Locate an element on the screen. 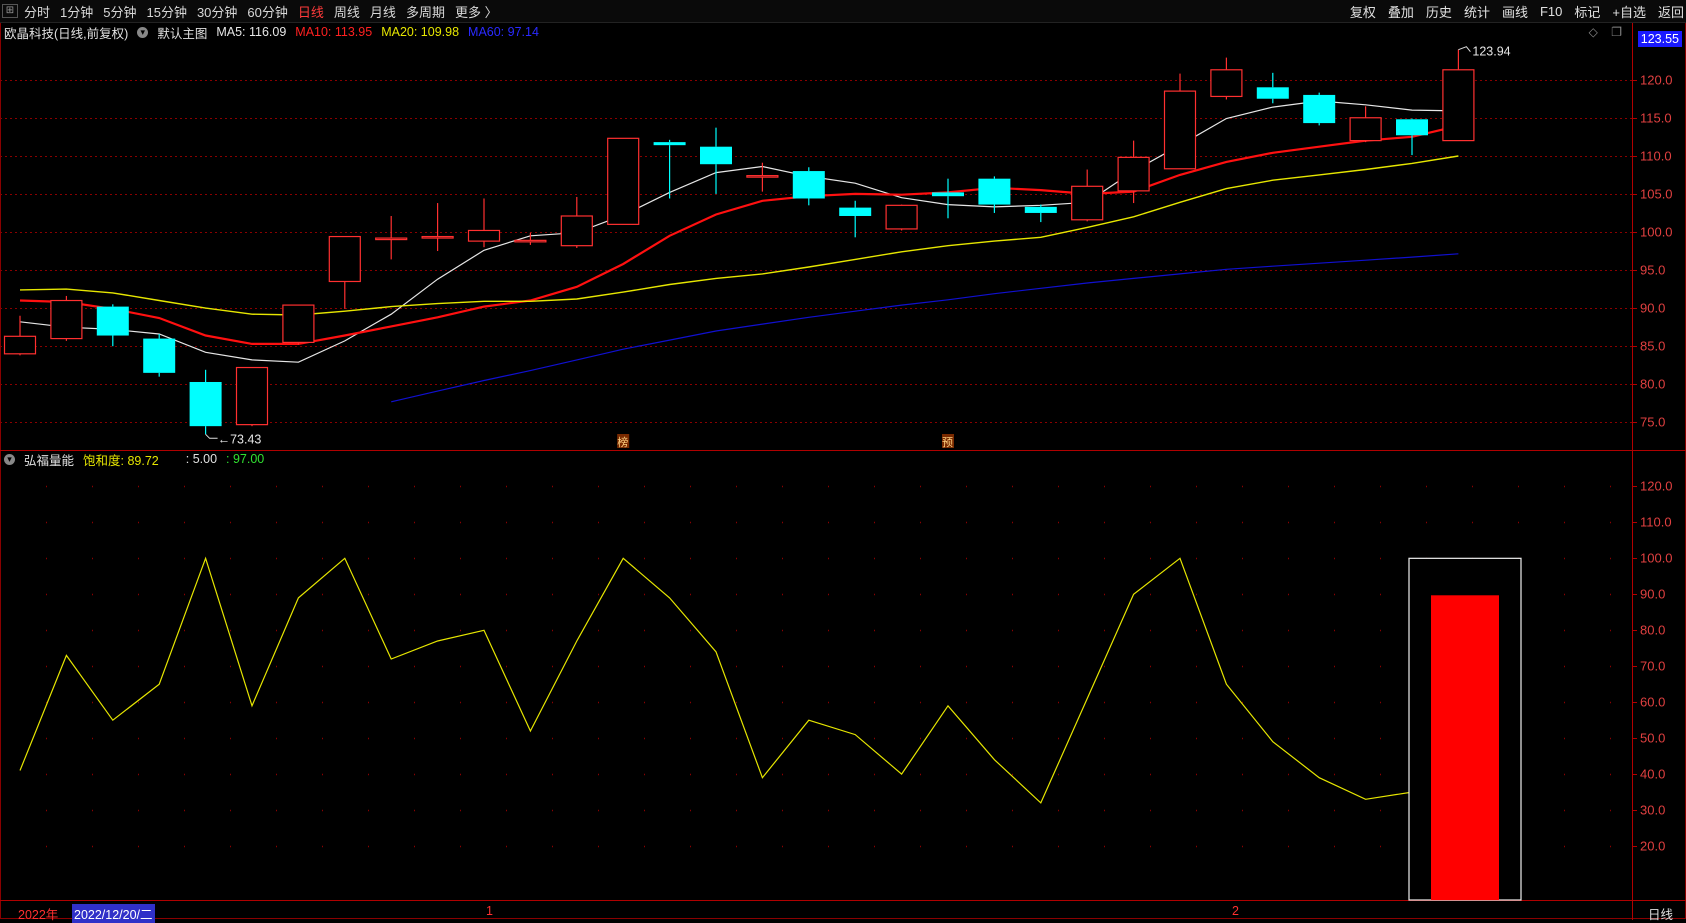  restore-icon: ❐ is located at coordinates (1616, 32).